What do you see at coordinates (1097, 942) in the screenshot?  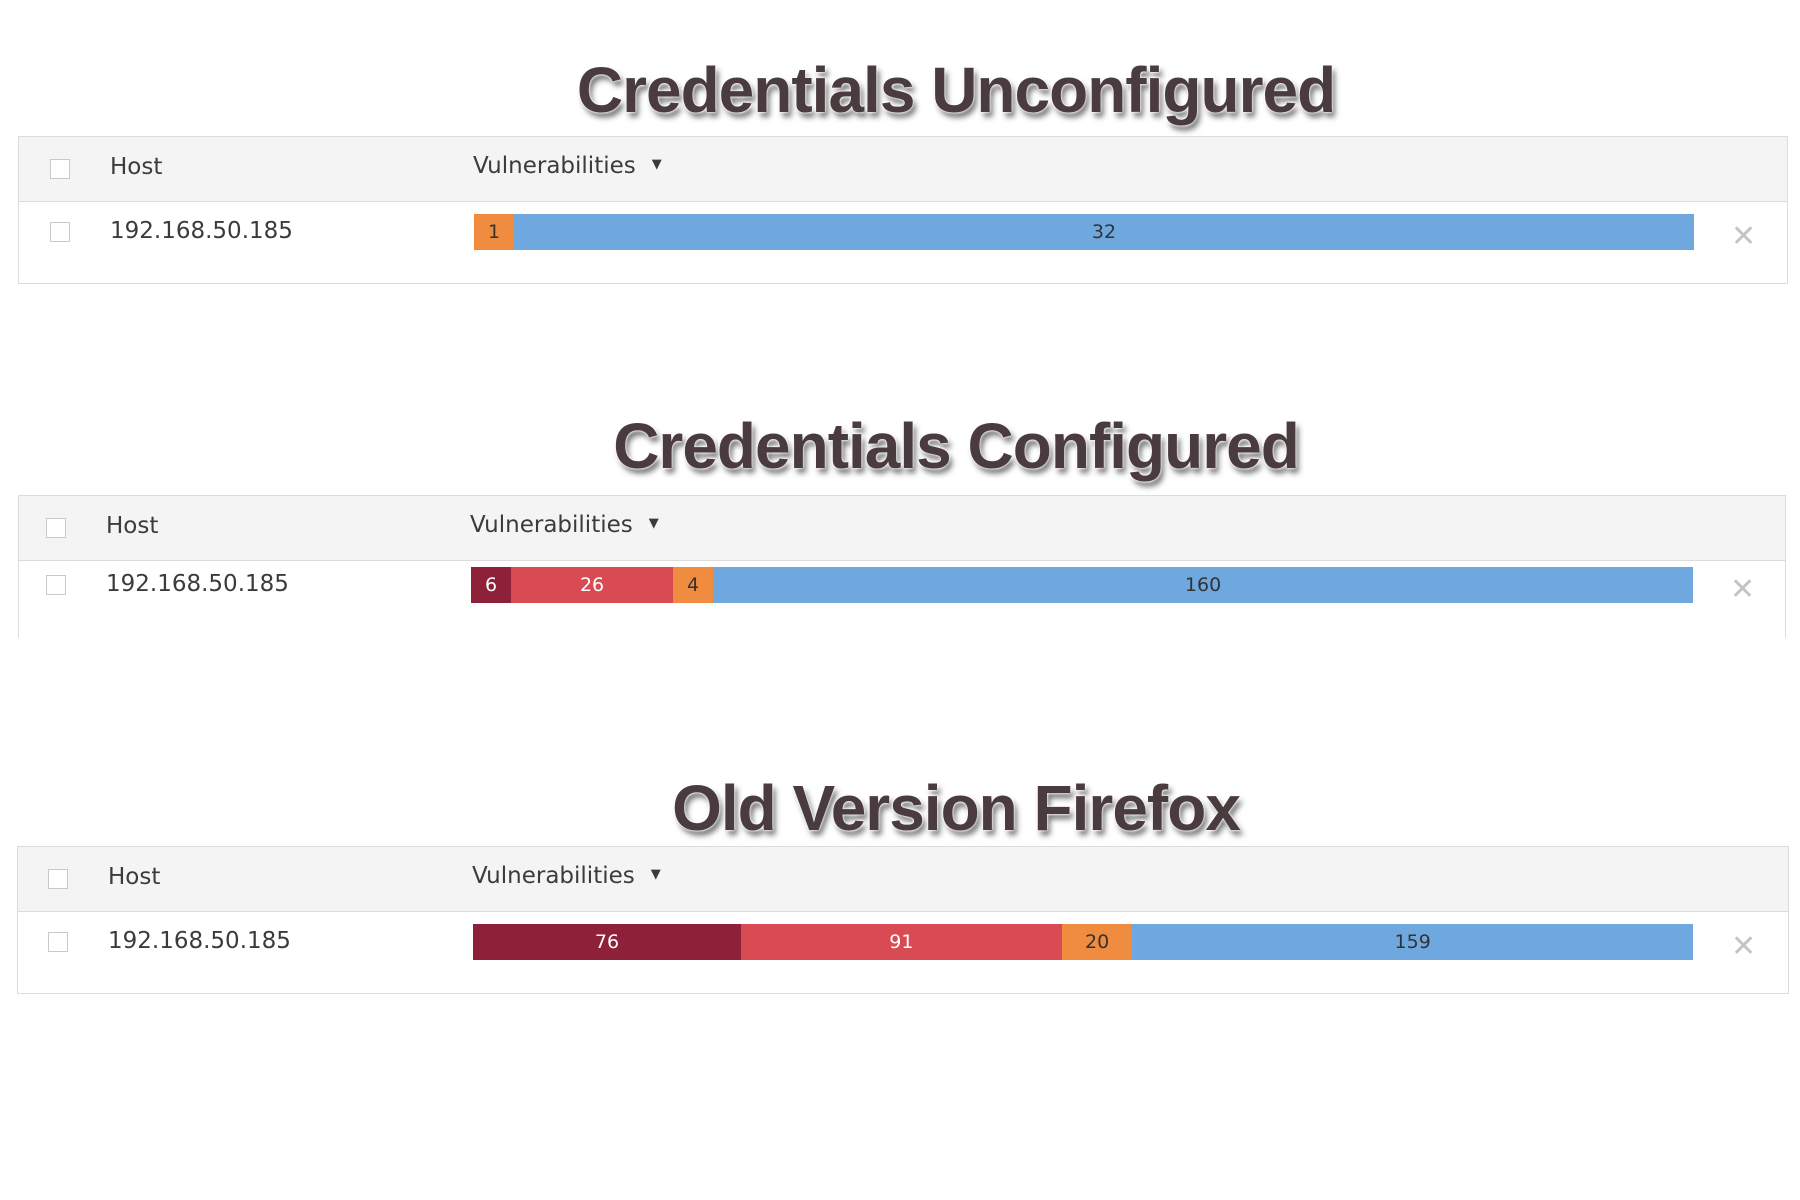 I see `severity-segment-medium: 20` at bounding box center [1097, 942].